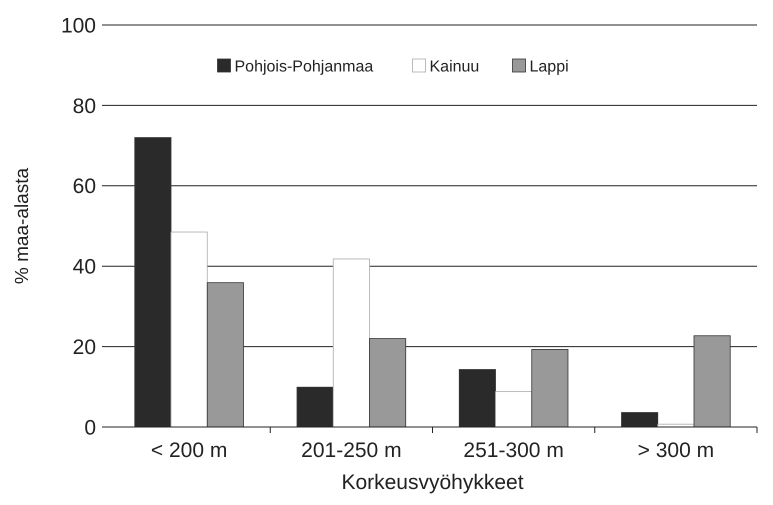 This screenshot has height=505, width=773. I want to click on y-tick-label: 100, so click(78, 26).